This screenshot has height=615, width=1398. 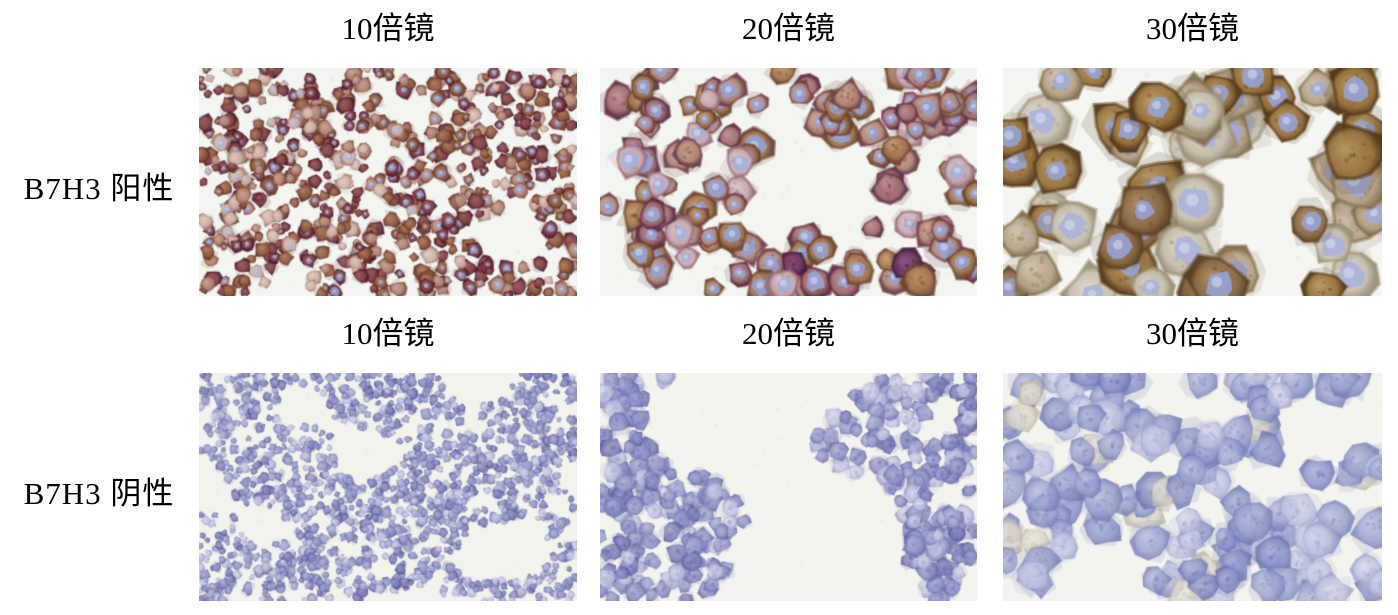 What do you see at coordinates (1192, 487) in the screenshot?
I see `micrograph-b7h3-negative-30x` at bounding box center [1192, 487].